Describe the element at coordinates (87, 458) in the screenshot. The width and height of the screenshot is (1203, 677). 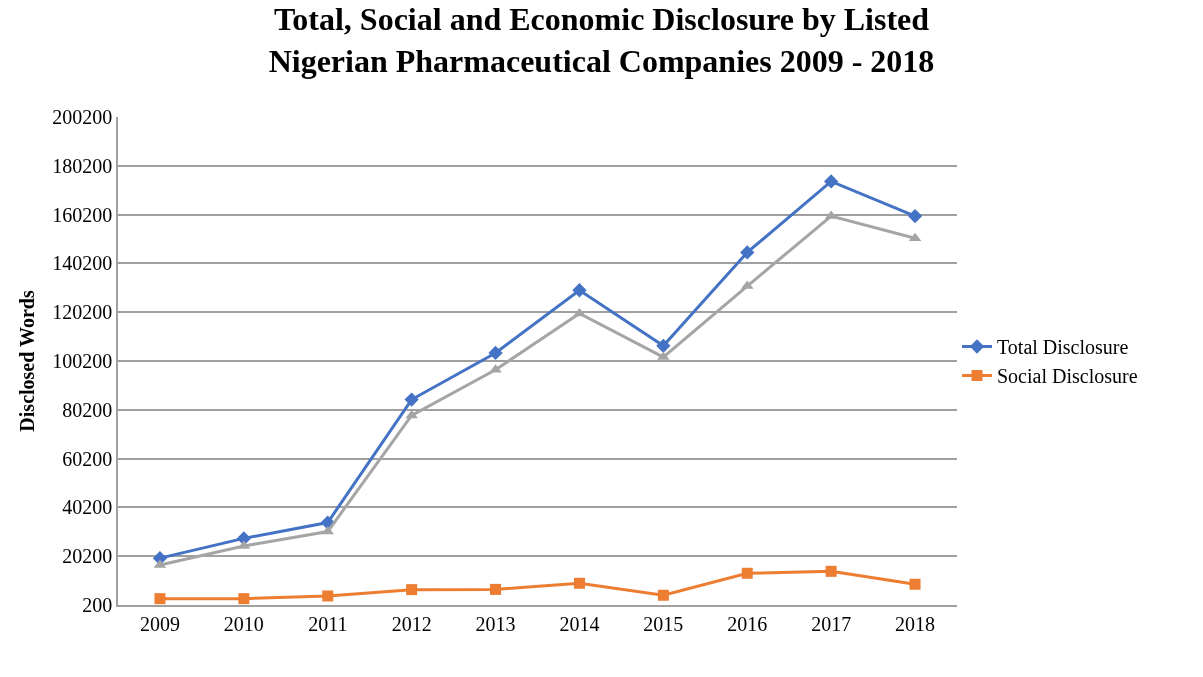
I see `y-tick-label: 60200` at that location.